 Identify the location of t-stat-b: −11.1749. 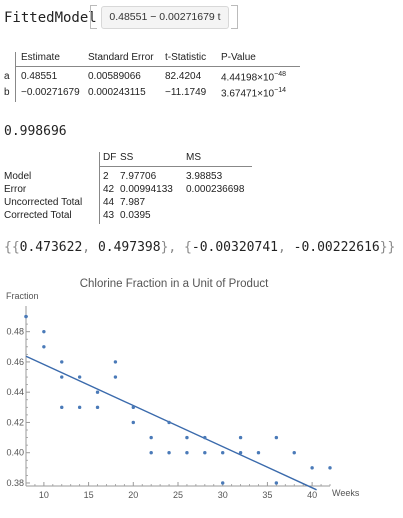
(186, 92).